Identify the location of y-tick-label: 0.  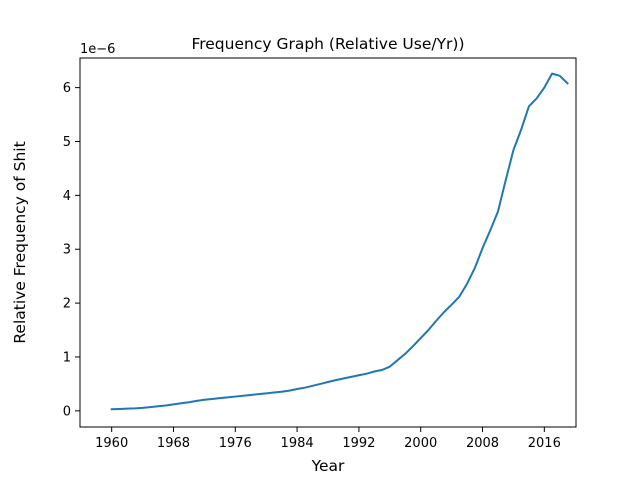
(67, 411).